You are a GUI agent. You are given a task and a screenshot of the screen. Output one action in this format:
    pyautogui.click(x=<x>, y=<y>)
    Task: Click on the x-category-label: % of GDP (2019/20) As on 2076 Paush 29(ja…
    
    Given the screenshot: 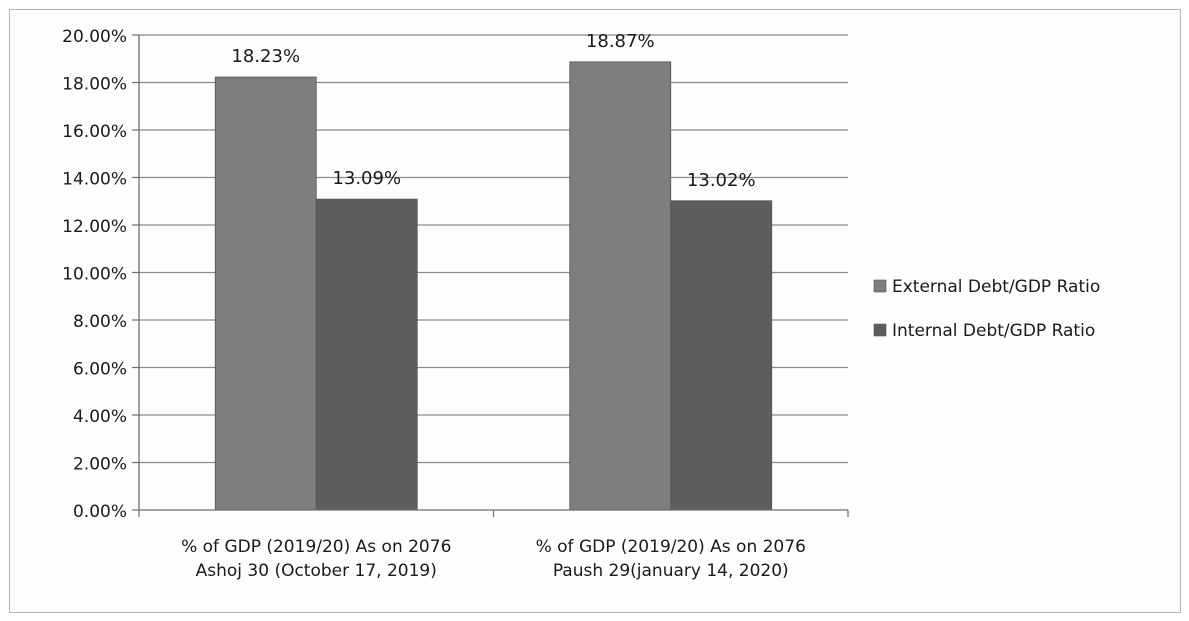 What is the action you would take?
    pyautogui.click(x=671, y=559)
    